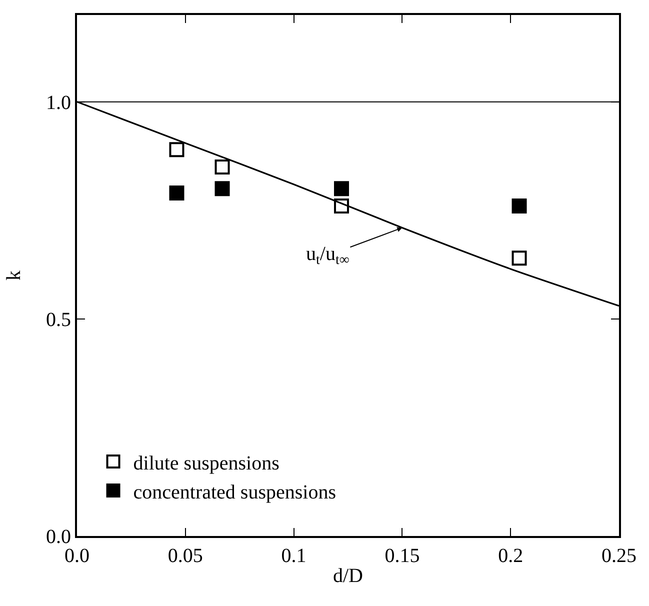 This screenshot has width=649, height=606. What do you see at coordinates (293, 556) in the screenshot?
I see `x-tick-label: 0.1` at bounding box center [293, 556].